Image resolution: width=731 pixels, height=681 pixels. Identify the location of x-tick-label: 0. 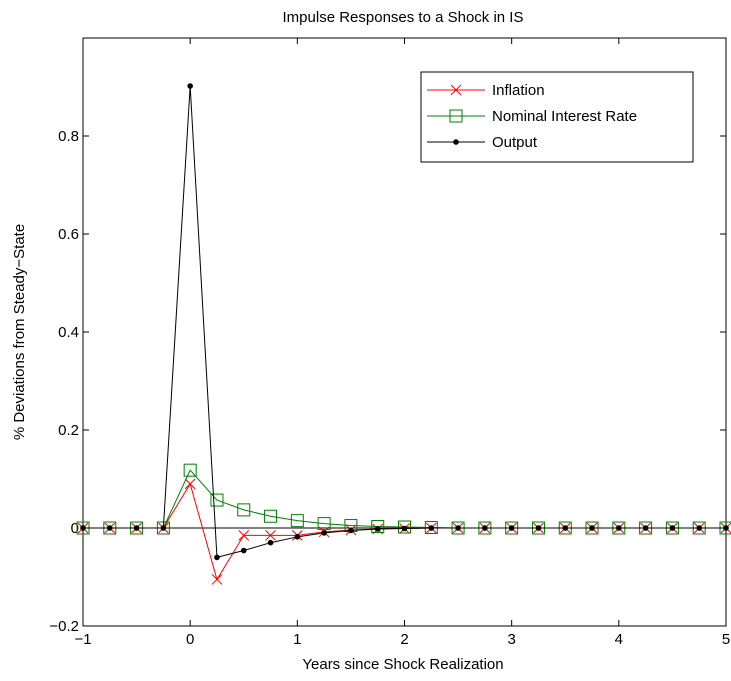
(190, 639).